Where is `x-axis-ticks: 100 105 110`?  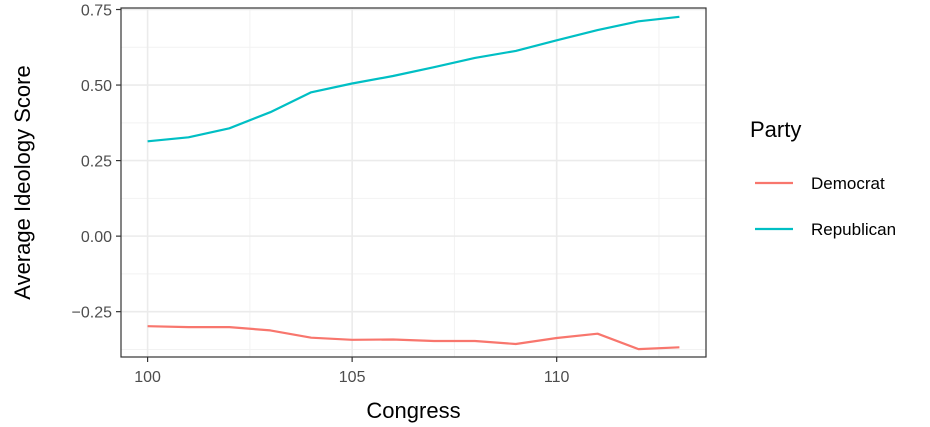 x-axis-ticks: 100 105 110 is located at coordinates (352, 371).